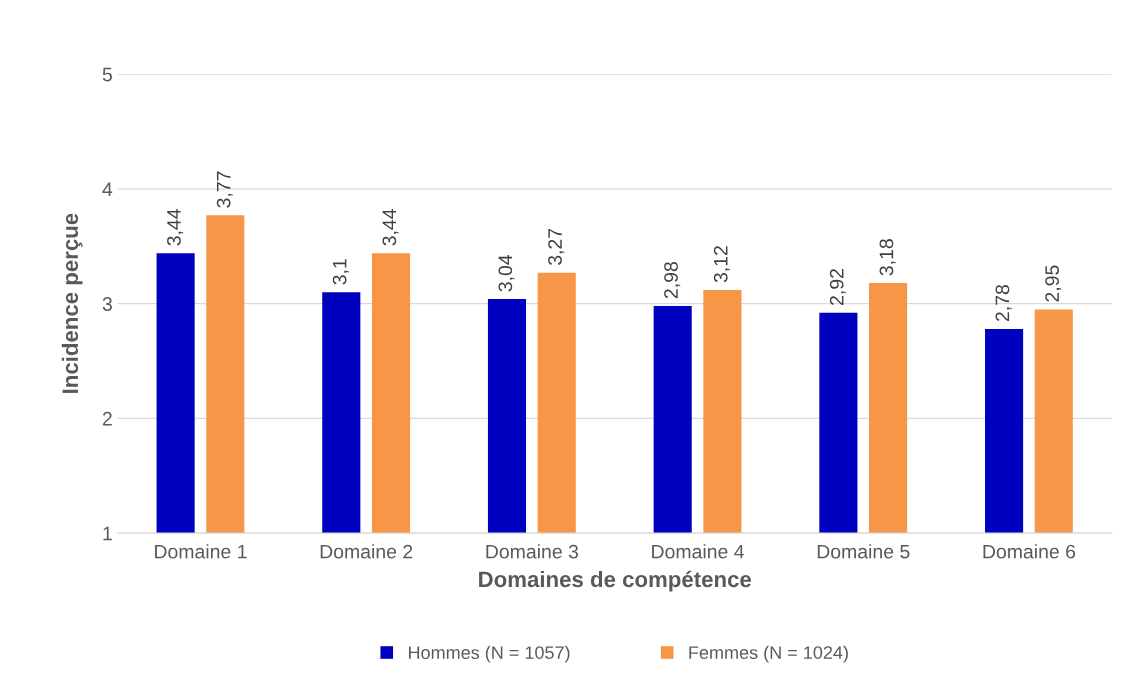  Describe the element at coordinates (489, 654) in the screenshot. I see `legend-label: Hommes (N = 1057)` at that location.